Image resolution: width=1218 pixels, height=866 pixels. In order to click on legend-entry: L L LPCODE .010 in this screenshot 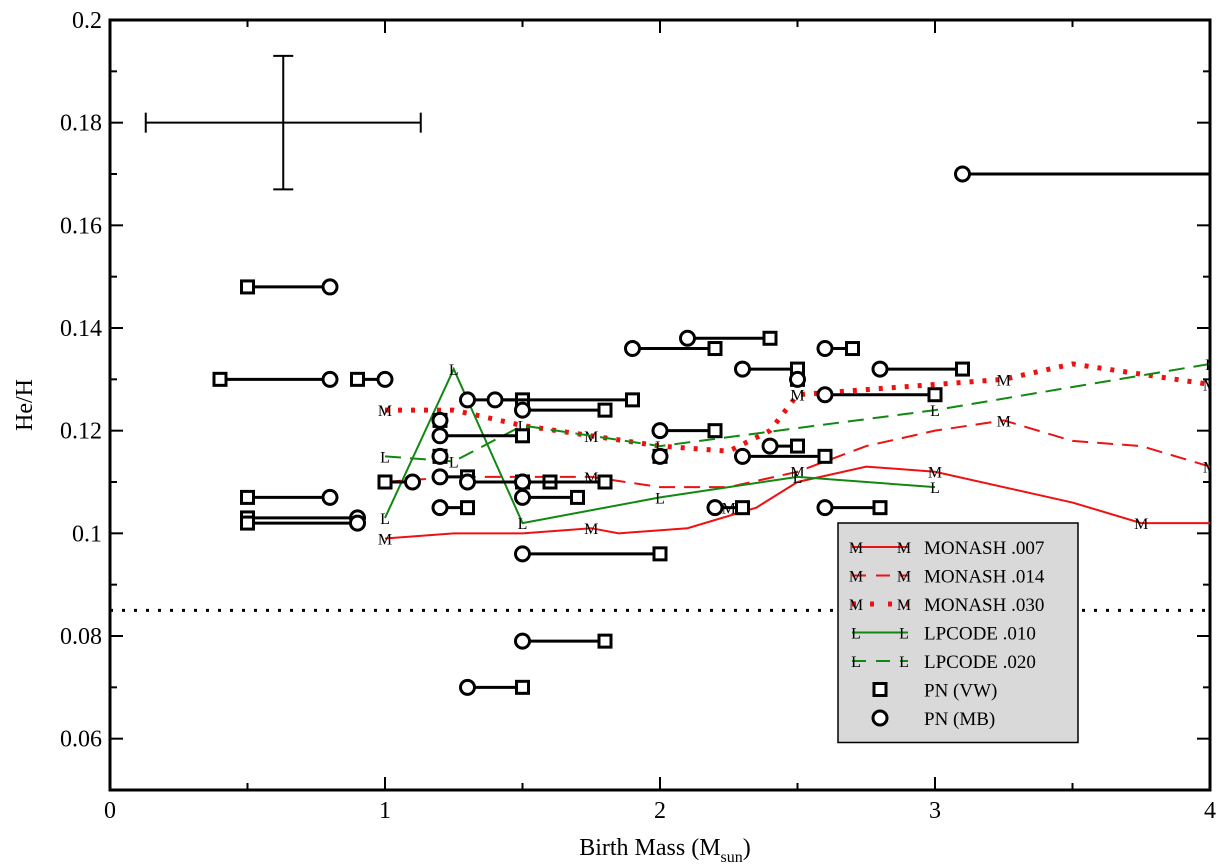, I will do `click(943, 634)`.